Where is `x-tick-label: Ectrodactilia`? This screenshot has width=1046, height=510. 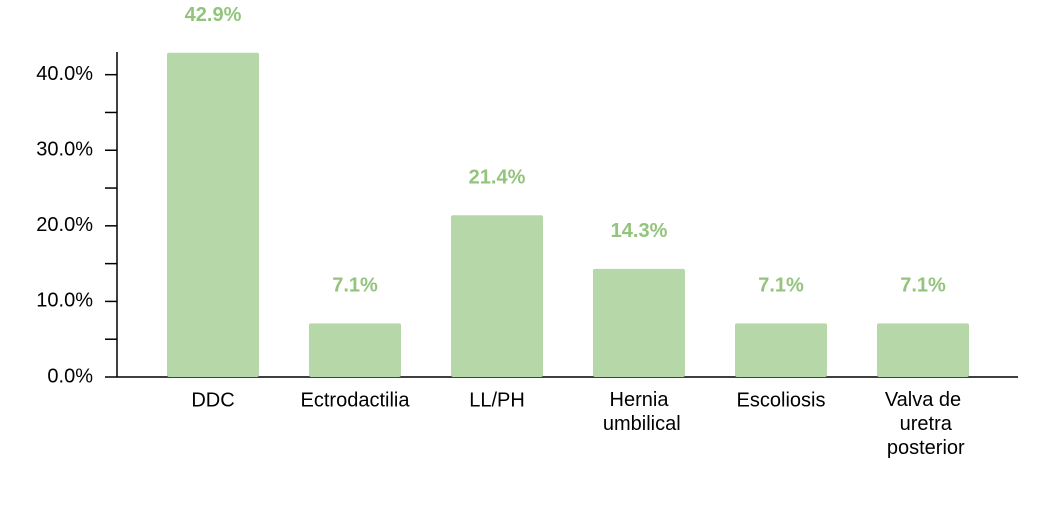
x-tick-label: Ectrodactilia is located at coordinates (356, 400).